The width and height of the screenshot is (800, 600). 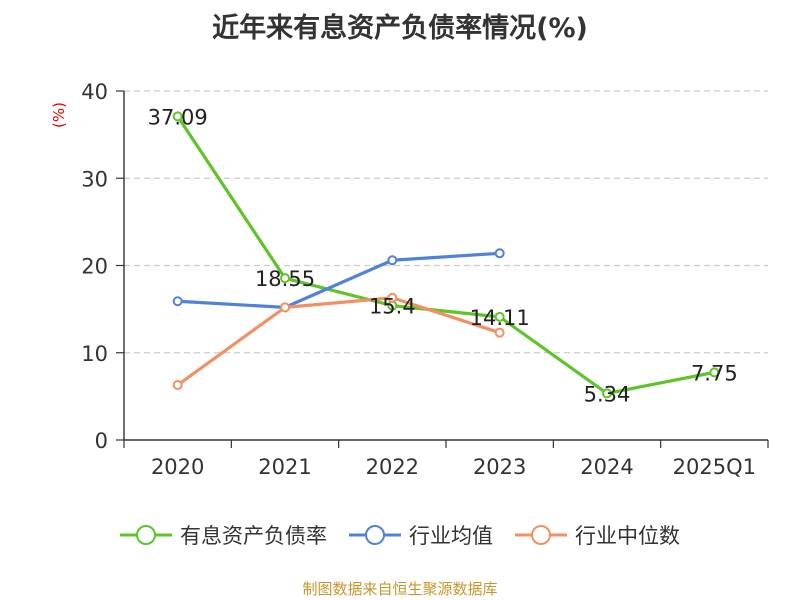 What do you see at coordinates (400, 28) in the screenshot?
I see `chart-title: 近年来有息资产负债率情况(%)` at bounding box center [400, 28].